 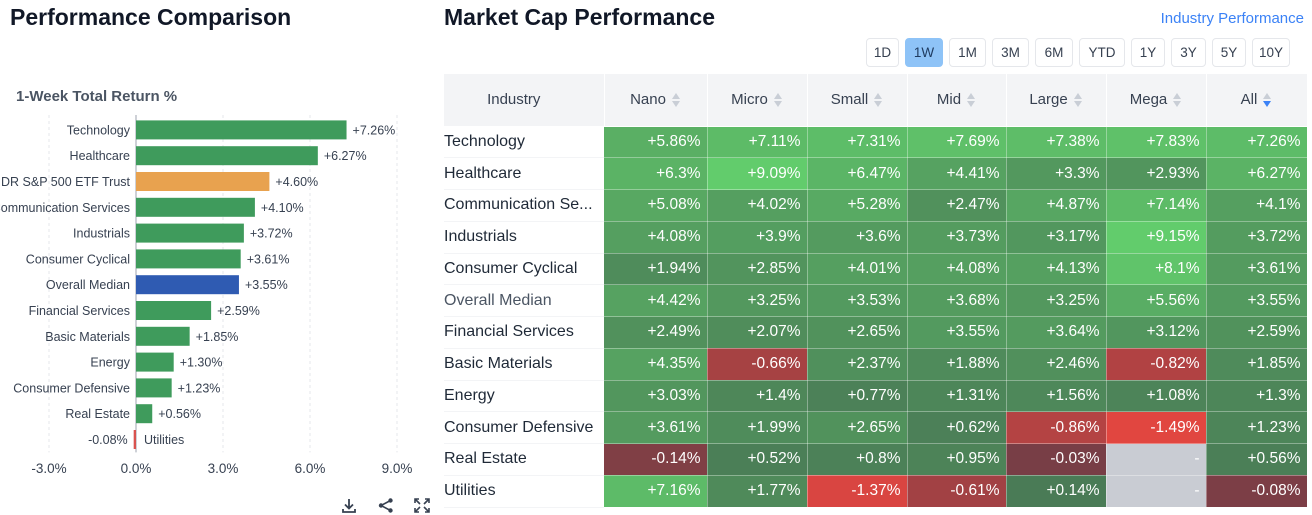 I want to click on return-cell: +1.94%, so click(x=656, y=269).